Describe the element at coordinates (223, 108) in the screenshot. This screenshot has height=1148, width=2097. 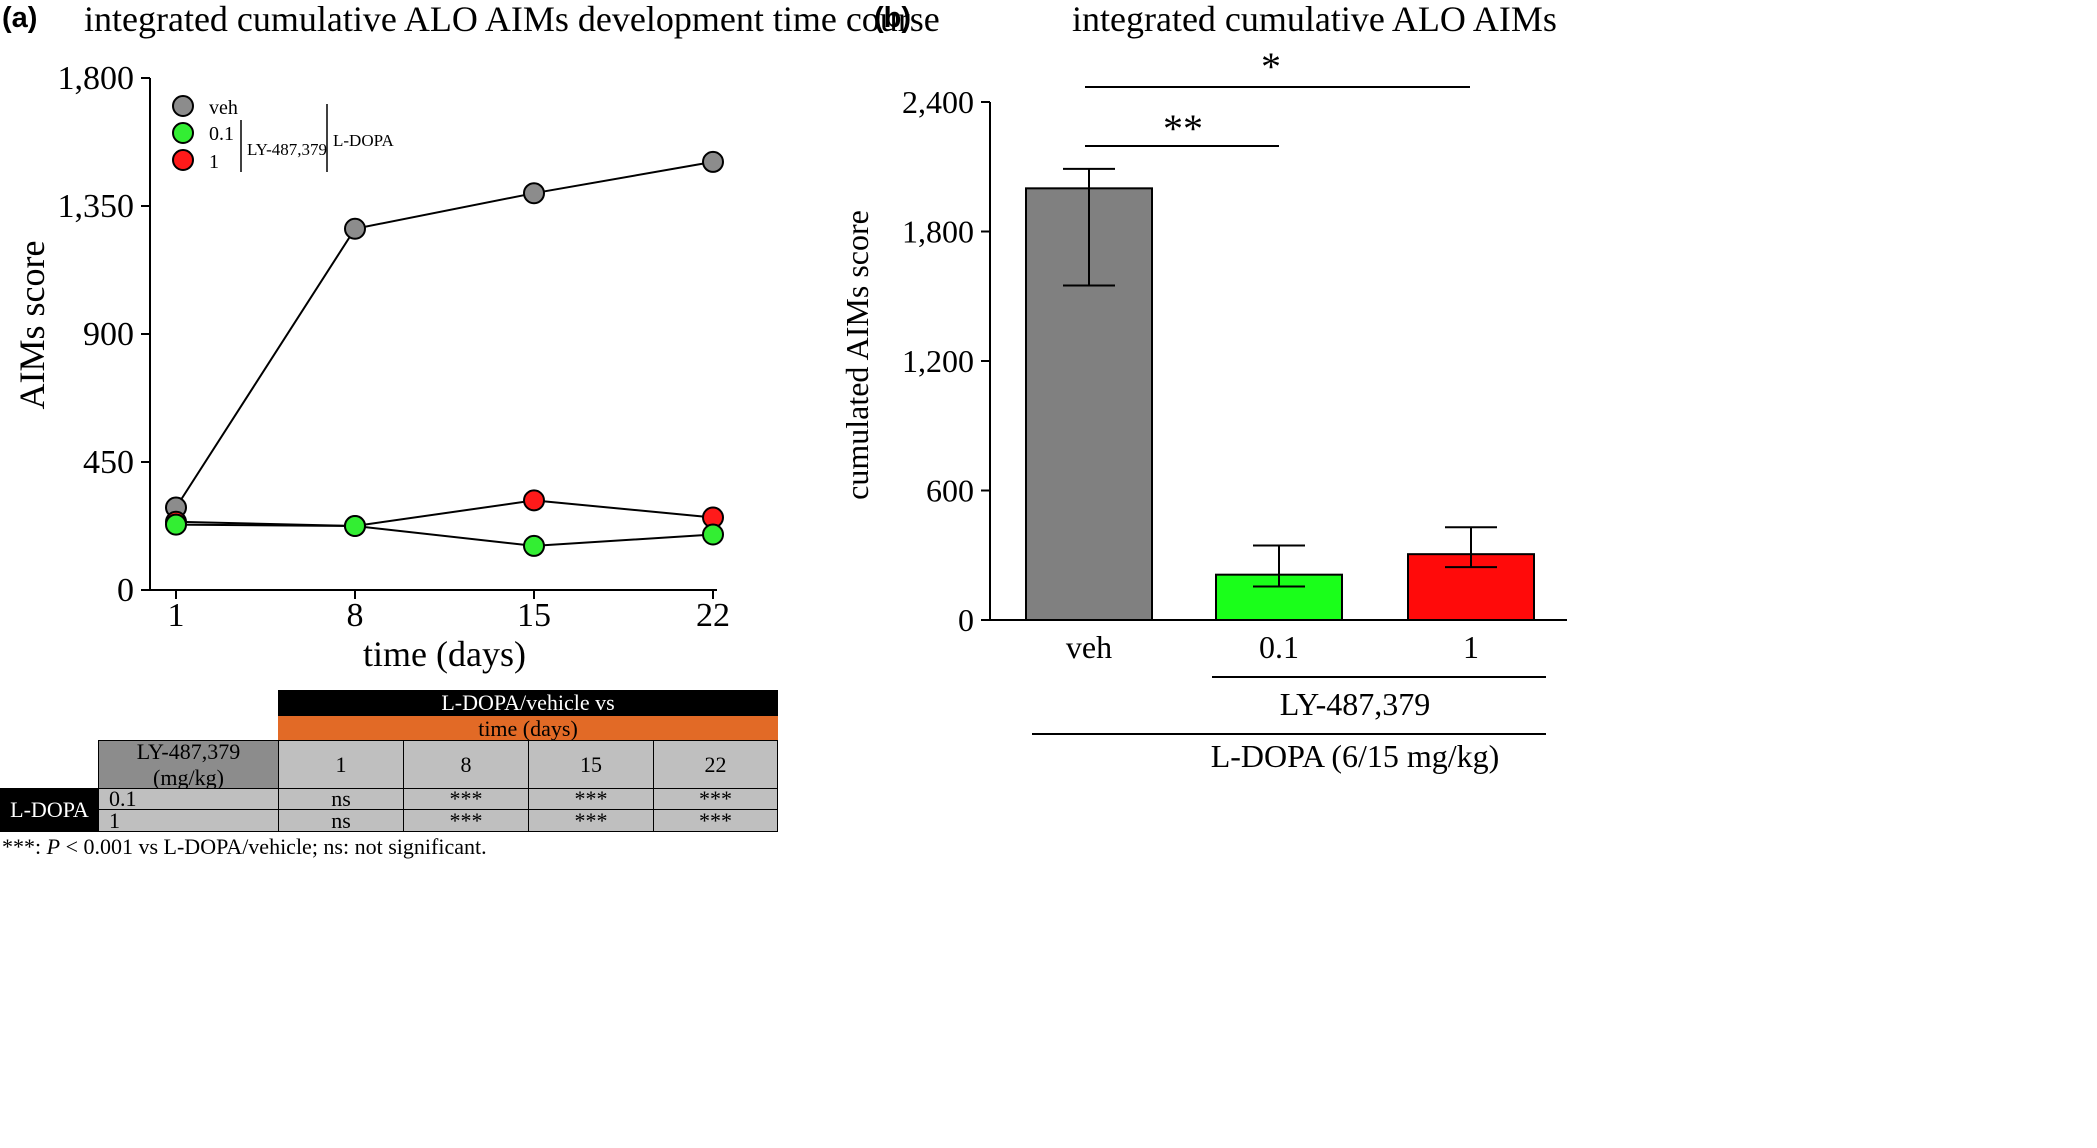
I see `legend-veh-label: veh` at that location.